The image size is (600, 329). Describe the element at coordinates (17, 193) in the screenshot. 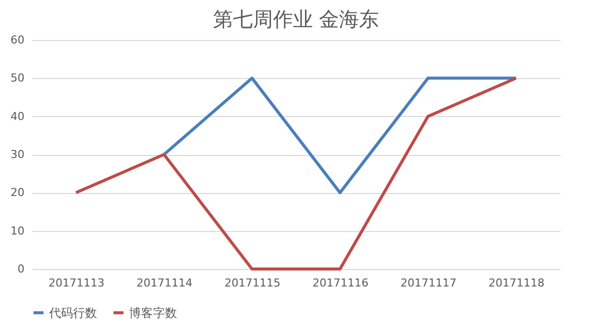

I see `y-tick-label: 20` at that location.